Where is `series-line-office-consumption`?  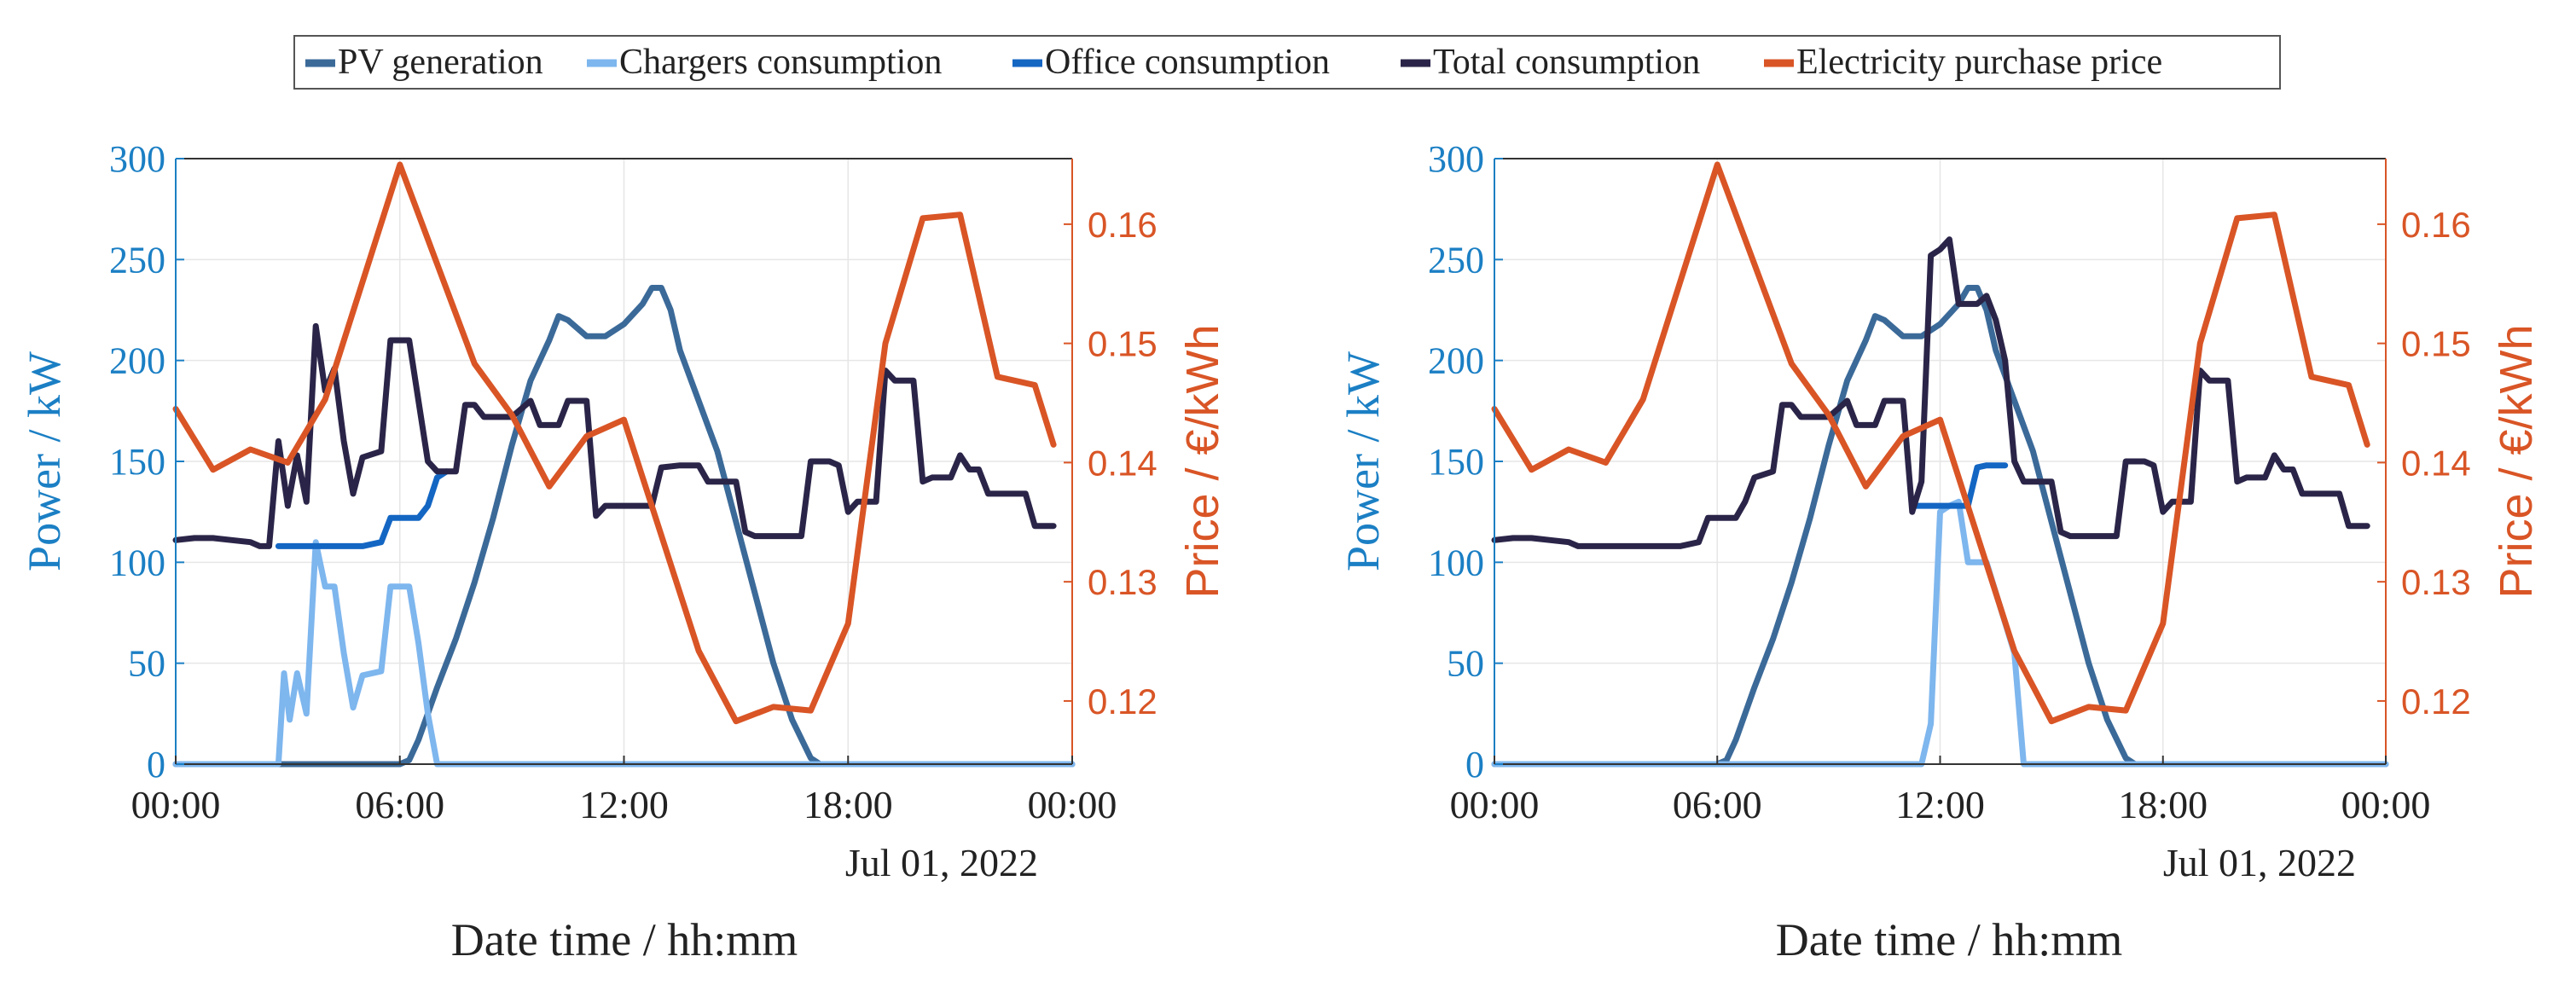
series-line-office-consumption is located at coordinates (362, 508).